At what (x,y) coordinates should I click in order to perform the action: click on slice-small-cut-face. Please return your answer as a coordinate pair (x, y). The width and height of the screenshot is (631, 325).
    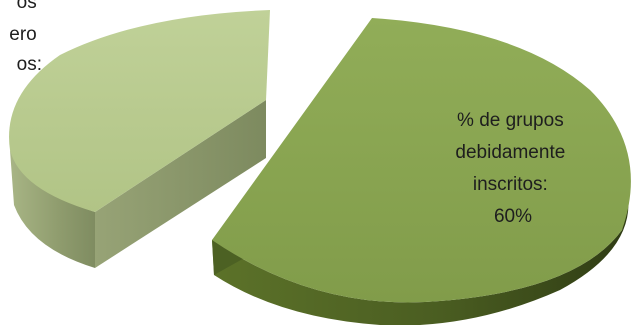
    Looking at the image, I should click on (180, 184).